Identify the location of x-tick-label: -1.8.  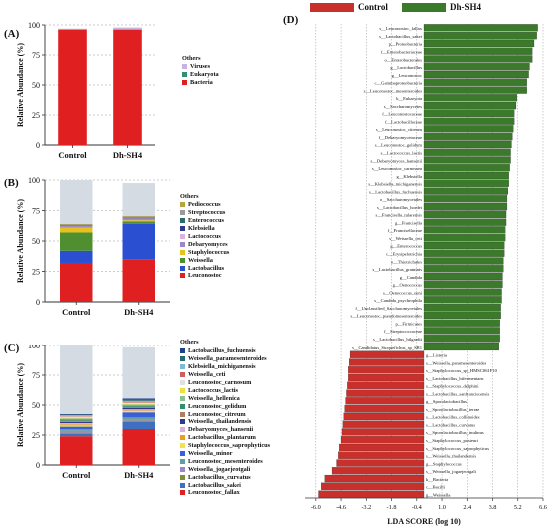
(392, 507).